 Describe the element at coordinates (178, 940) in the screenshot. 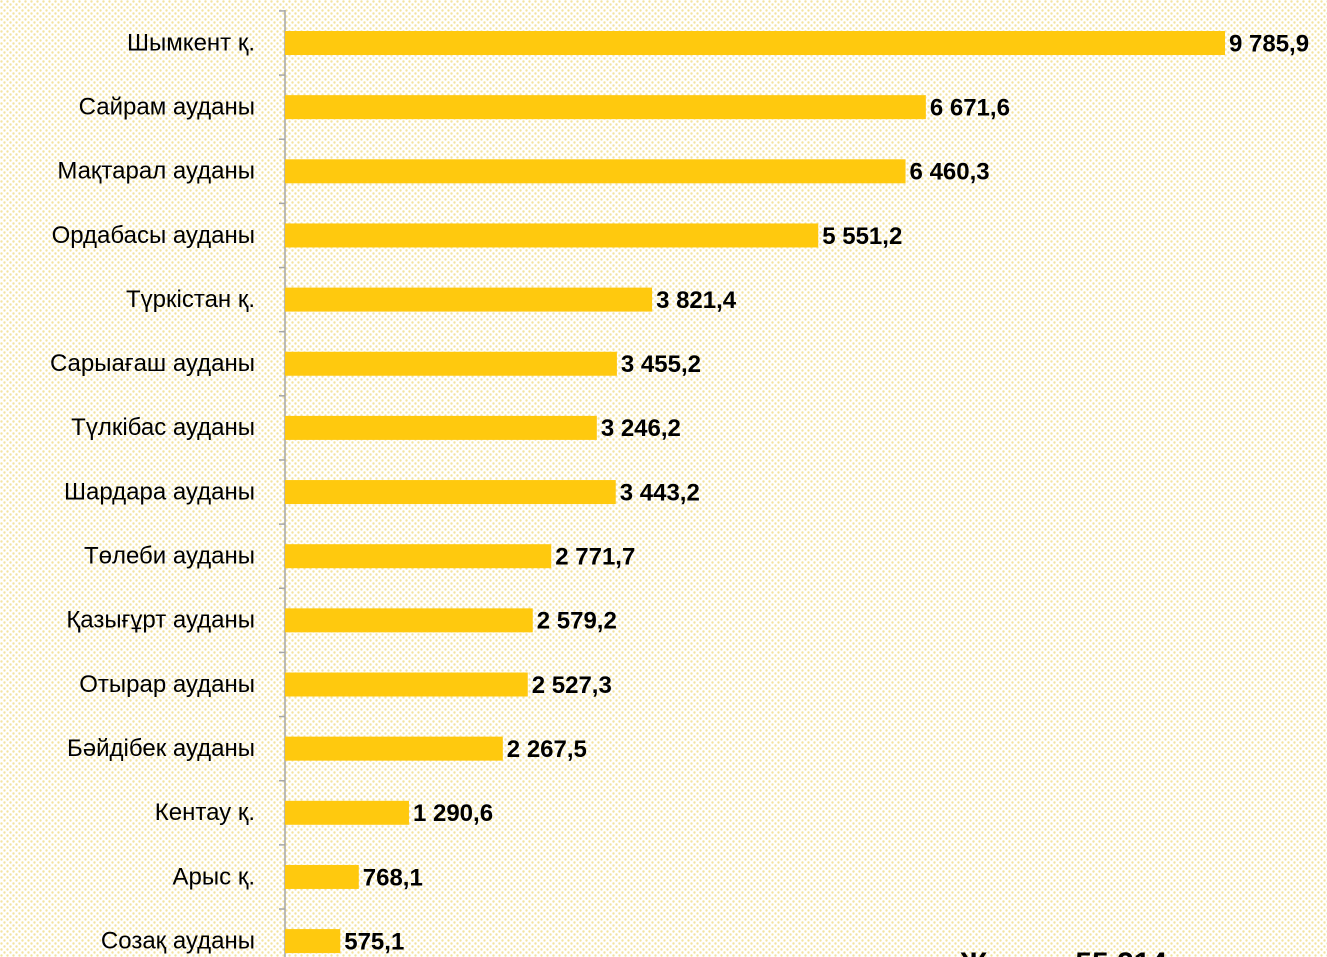

I see `category-label: Созақ ауданы` at that location.